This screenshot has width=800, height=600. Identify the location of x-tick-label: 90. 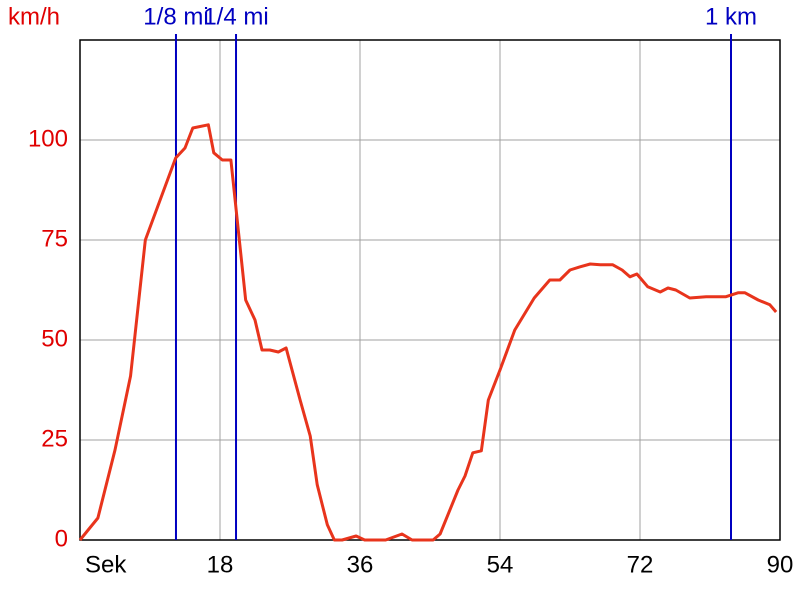
(780, 564).